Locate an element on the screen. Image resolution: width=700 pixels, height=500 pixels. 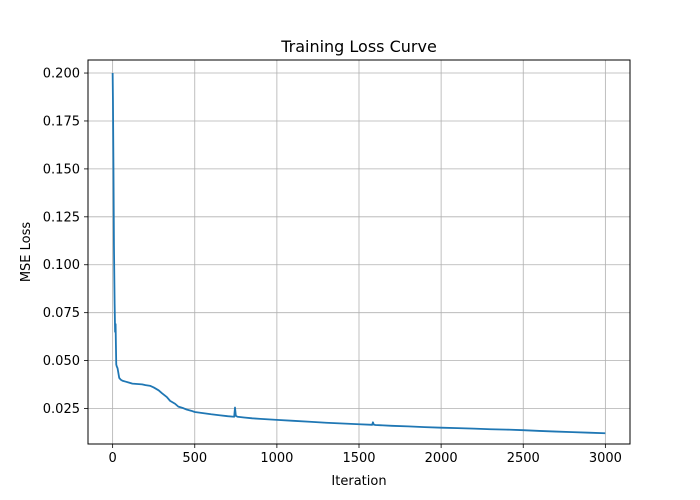
y-tick-label: 0.075 is located at coordinates (61, 313).